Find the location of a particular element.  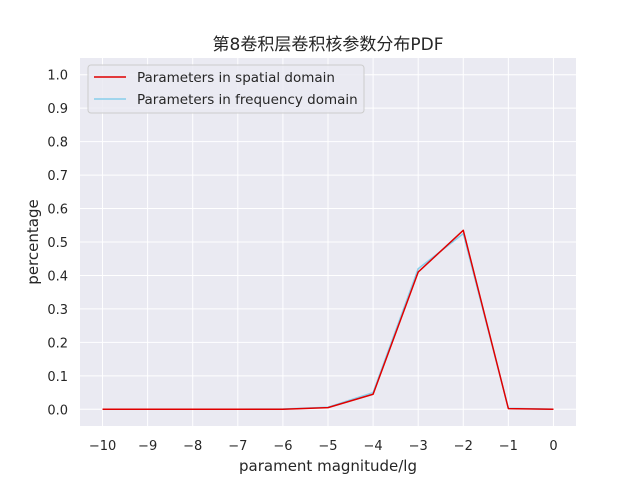

x-tick-label: −7 is located at coordinates (237, 446).